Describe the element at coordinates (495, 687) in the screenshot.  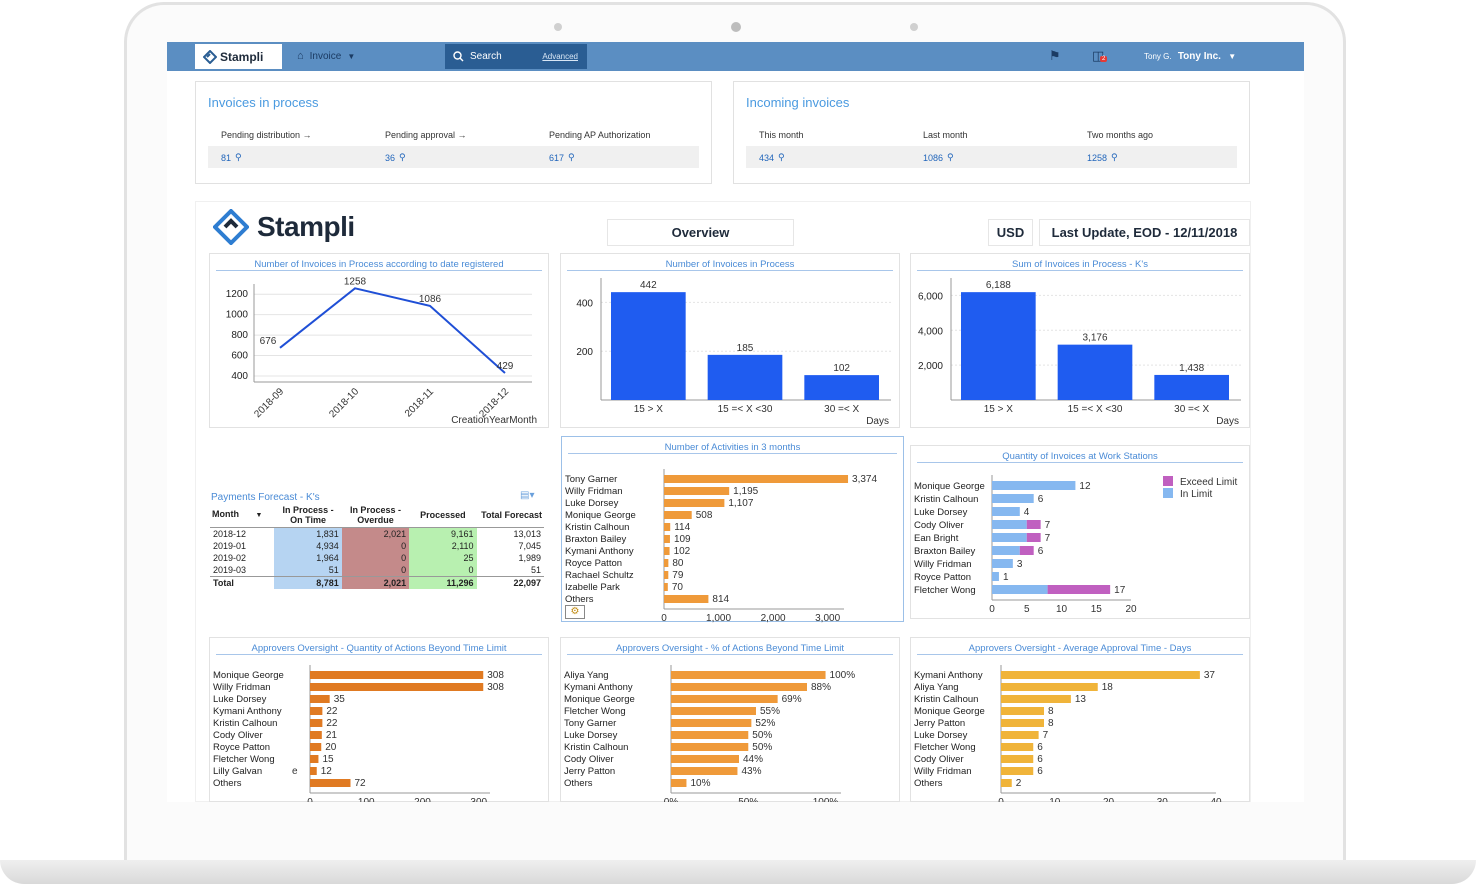
I see `data-label: 308` at that location.